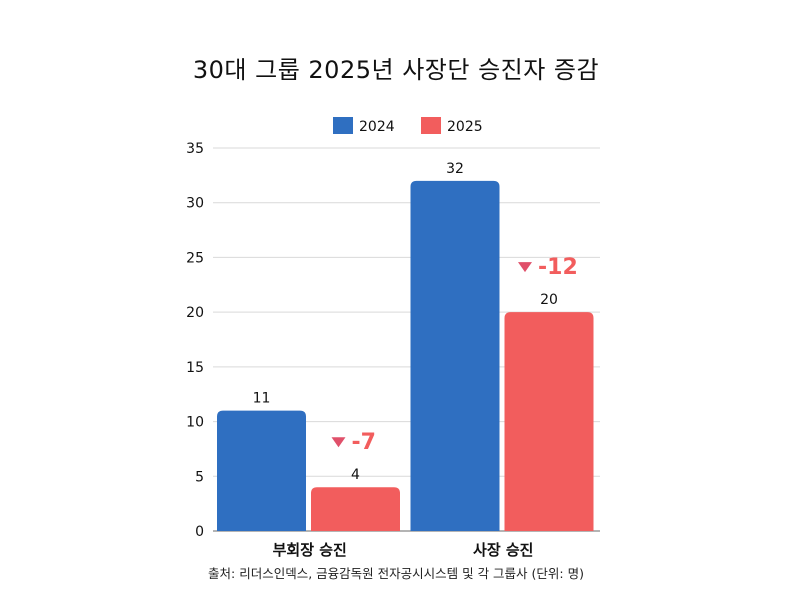 The height and width of the screenshot is (594, 792). What do you see at coordinates (455, 169) in the screenshot?
I see `data-label: 32` at bounding box center [455, 169].